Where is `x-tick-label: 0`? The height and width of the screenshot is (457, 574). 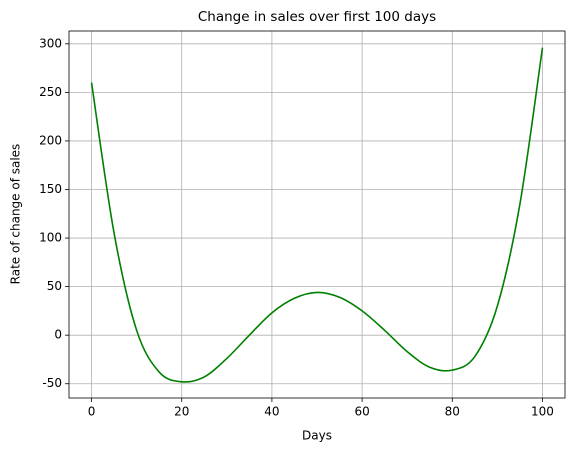
x-tick-label: 0 is located at coordinates (92, 412).